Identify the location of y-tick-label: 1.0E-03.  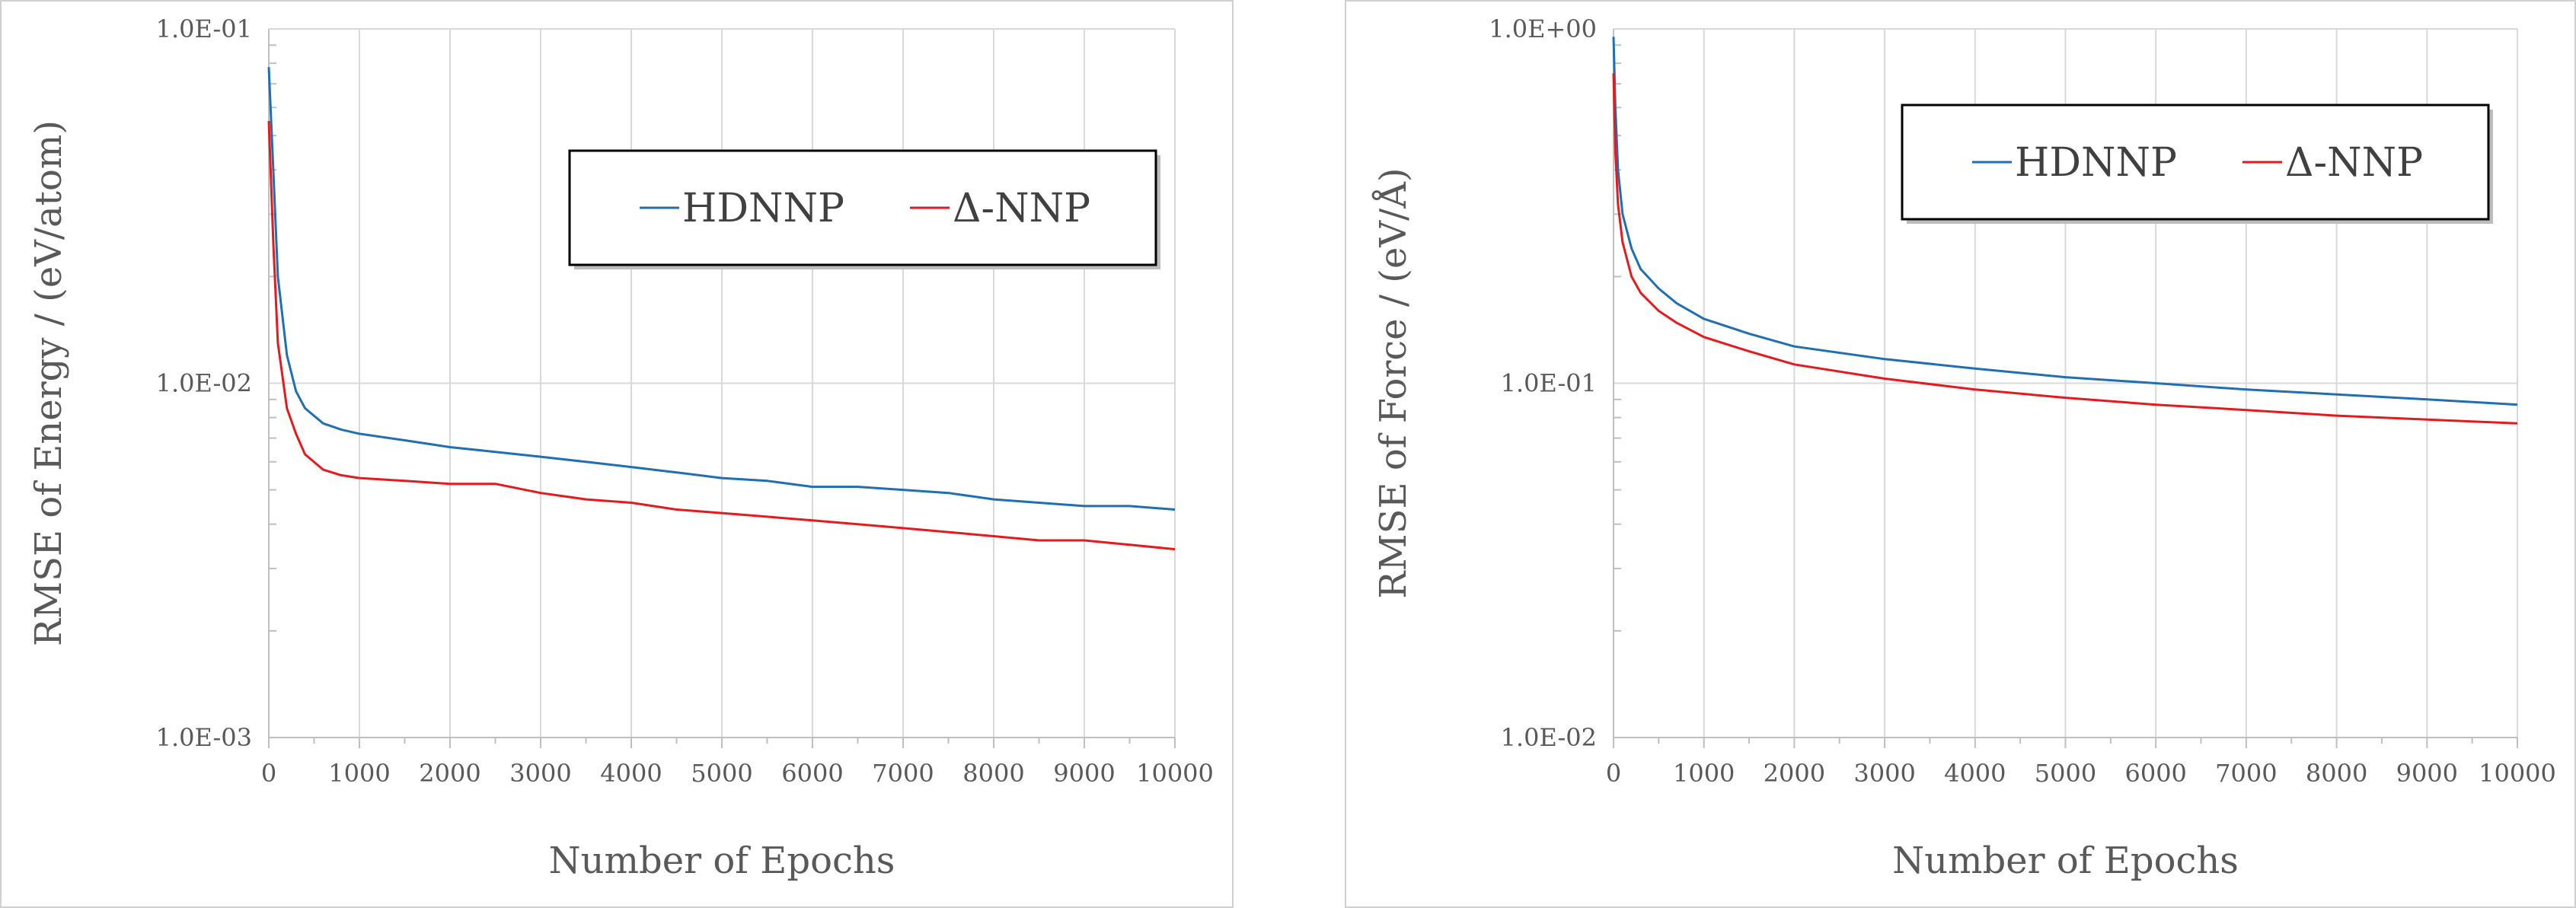
(204, 737).